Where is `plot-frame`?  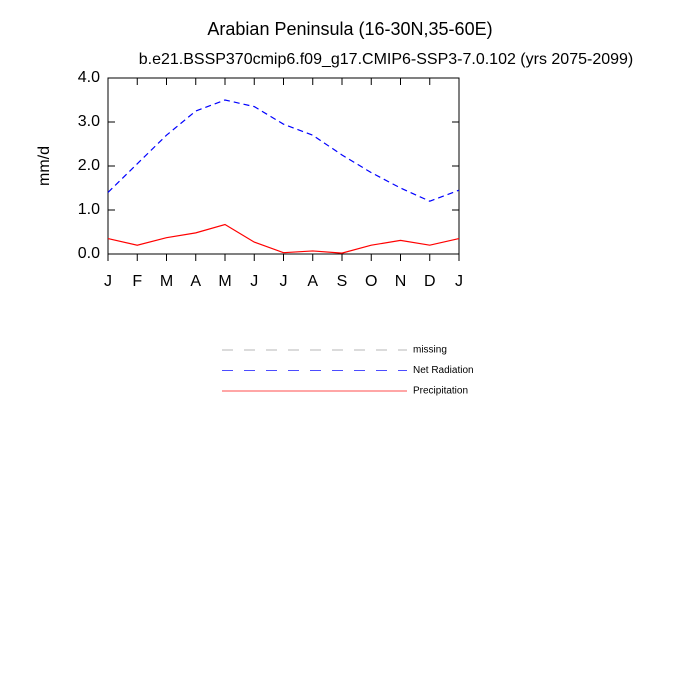 plot-frame is located at coordinates (283, 166).